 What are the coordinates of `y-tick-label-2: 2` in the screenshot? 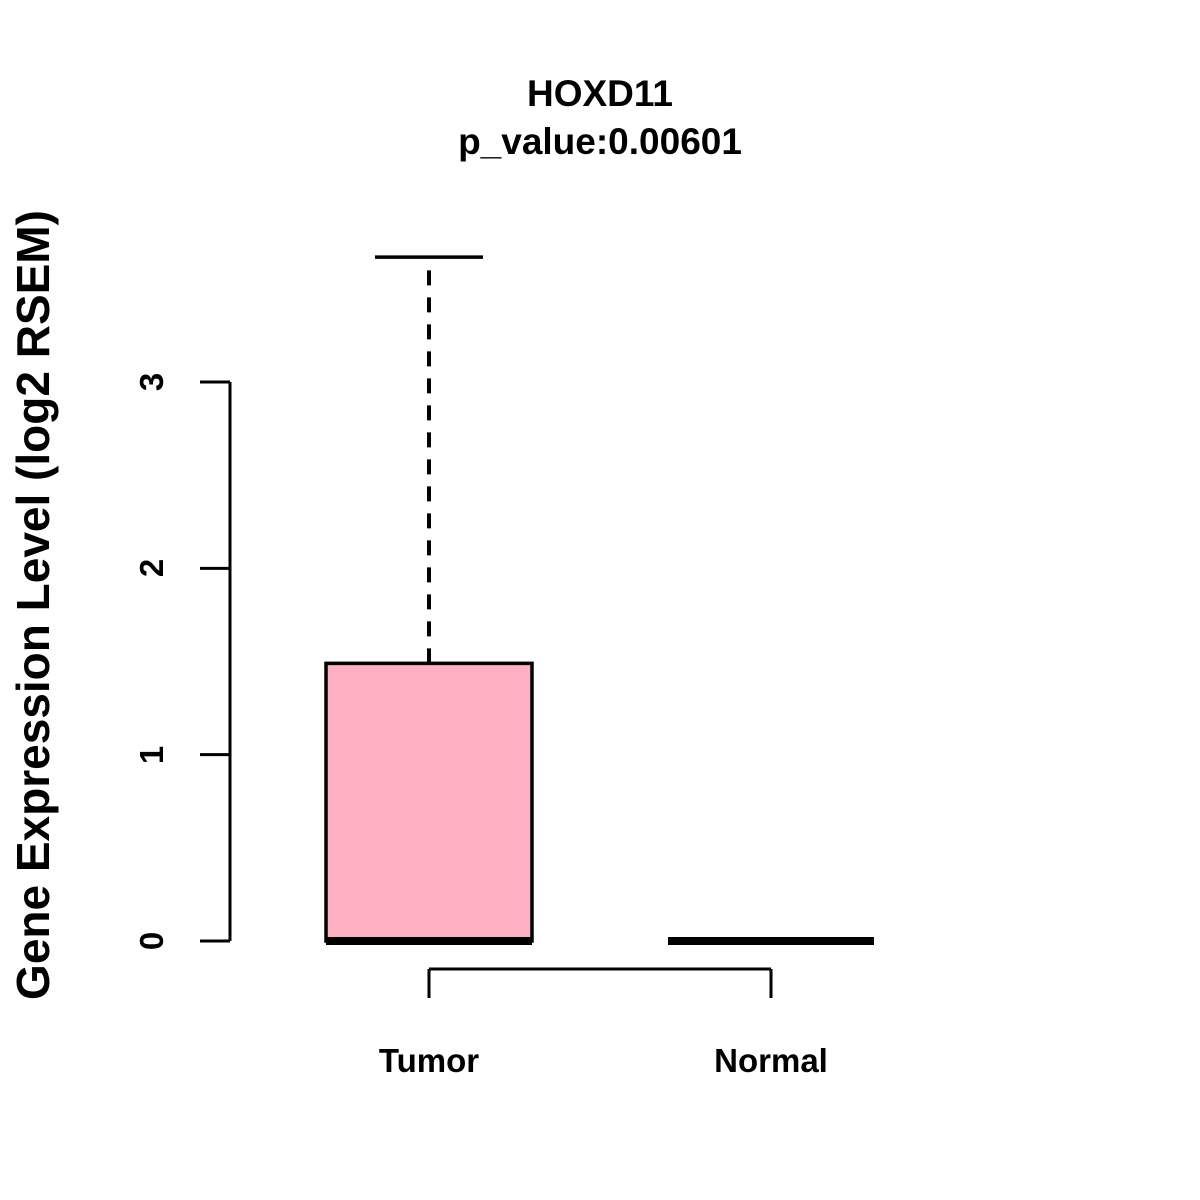 It's located at (151, 568).